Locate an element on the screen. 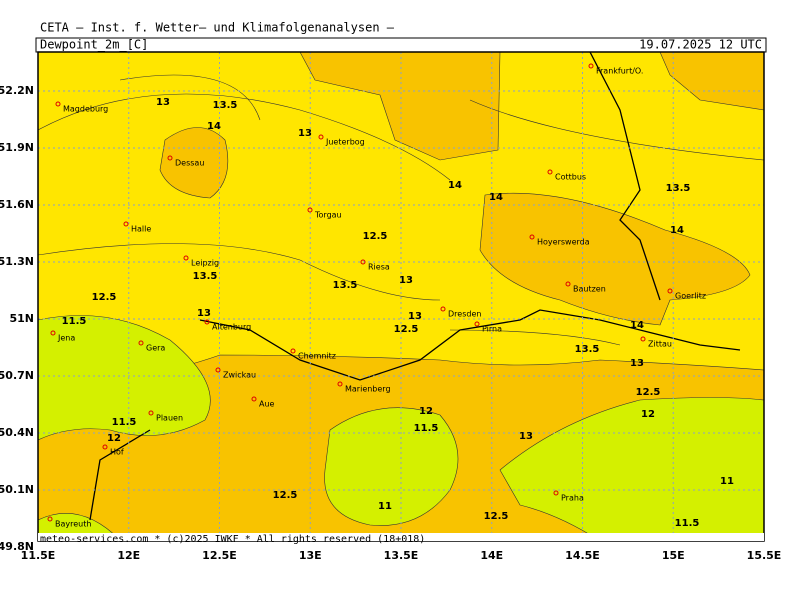 The image size is (800, 604). lon-label: 15E is located at coordinates (673, 555).